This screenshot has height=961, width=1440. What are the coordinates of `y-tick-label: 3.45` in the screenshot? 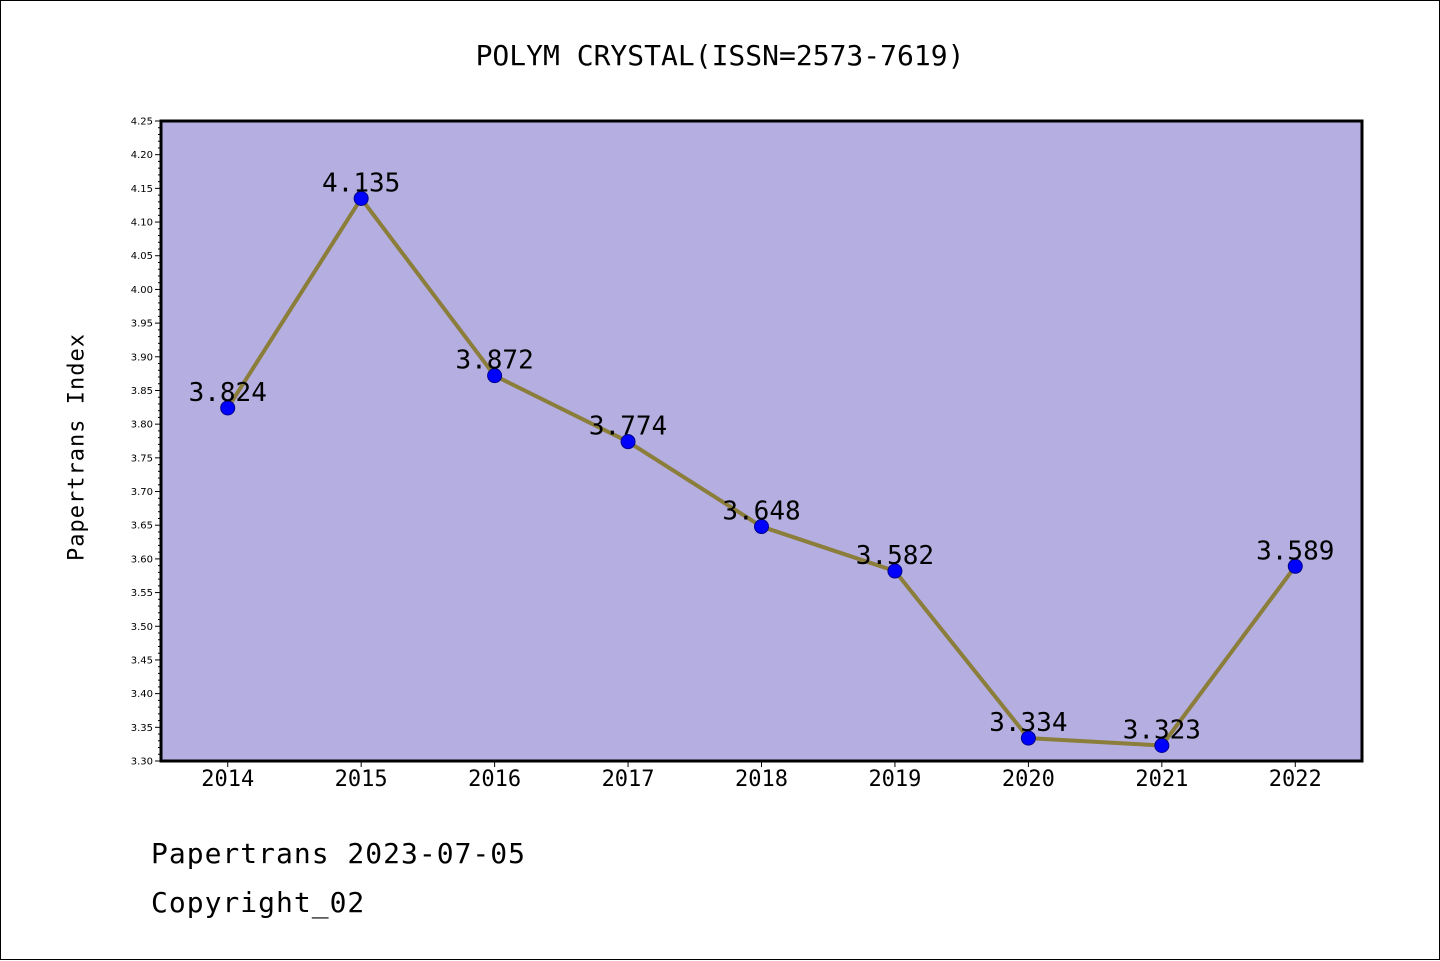 It's located at (142, 660).